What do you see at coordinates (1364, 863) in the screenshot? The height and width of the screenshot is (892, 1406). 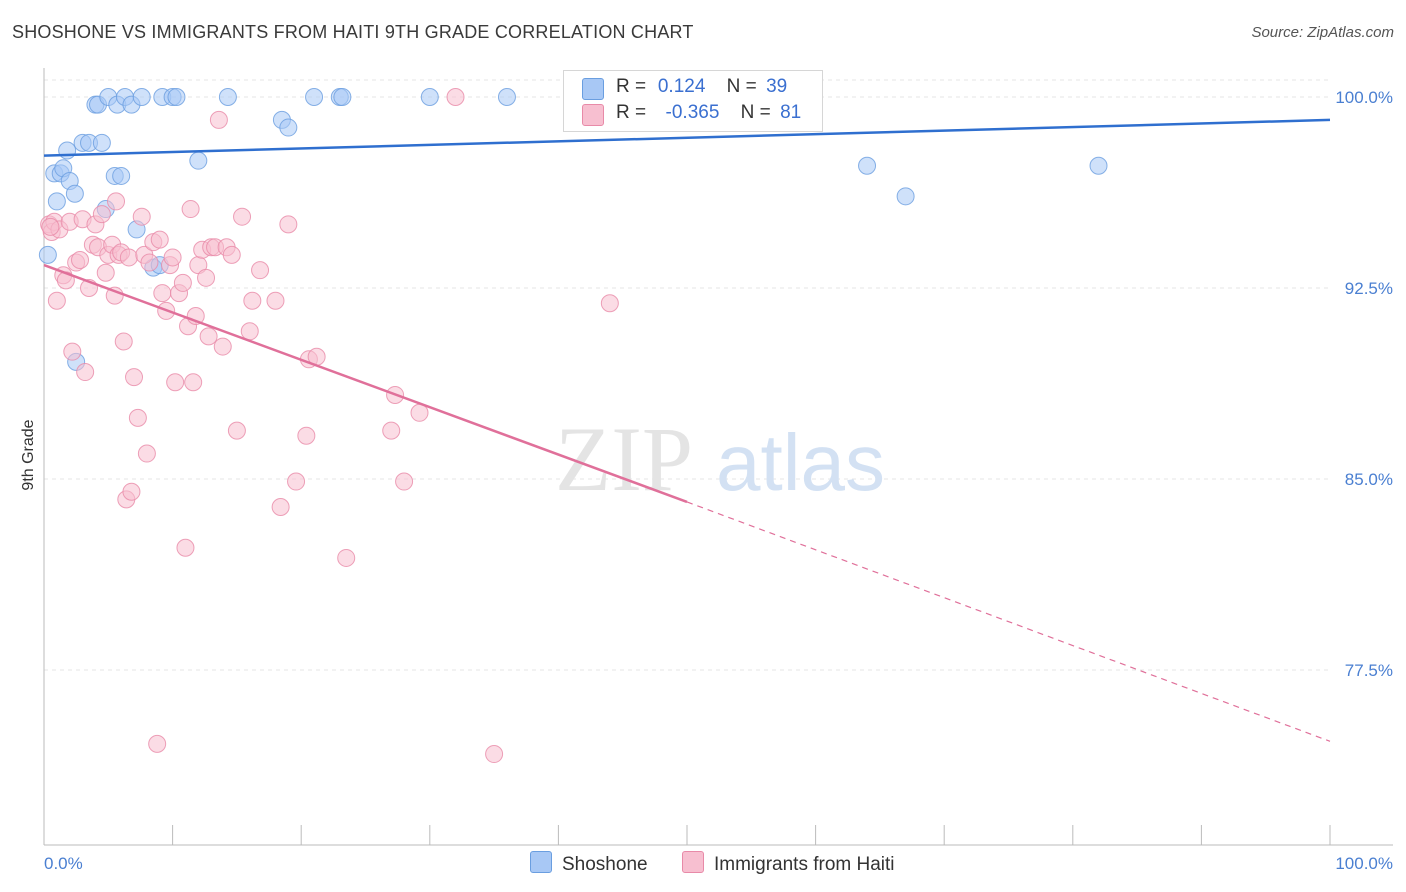 I see `x-tick-label-max: 100.0%` at bounding box center [1364, 863].